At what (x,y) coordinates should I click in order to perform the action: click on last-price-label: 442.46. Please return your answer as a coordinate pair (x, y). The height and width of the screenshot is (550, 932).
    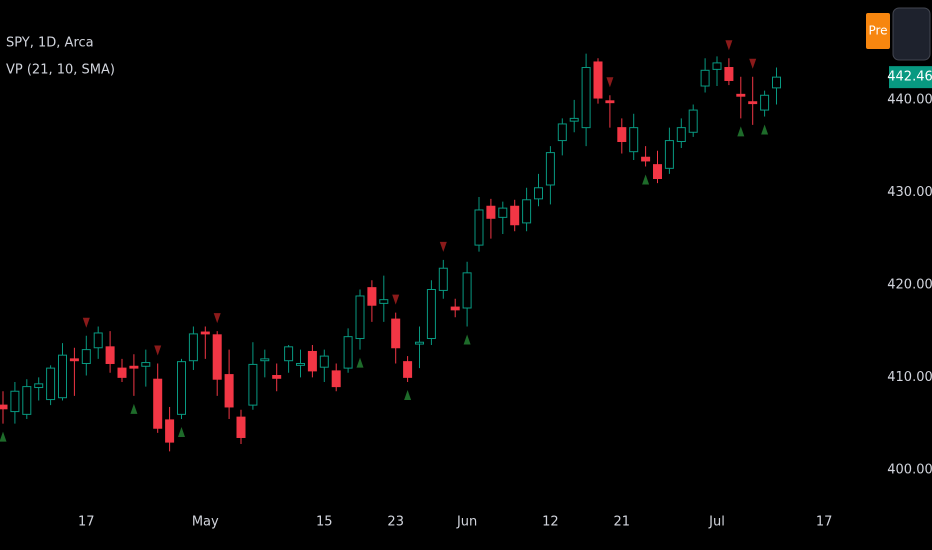
    Looking at the image, I should click on (909, 77).